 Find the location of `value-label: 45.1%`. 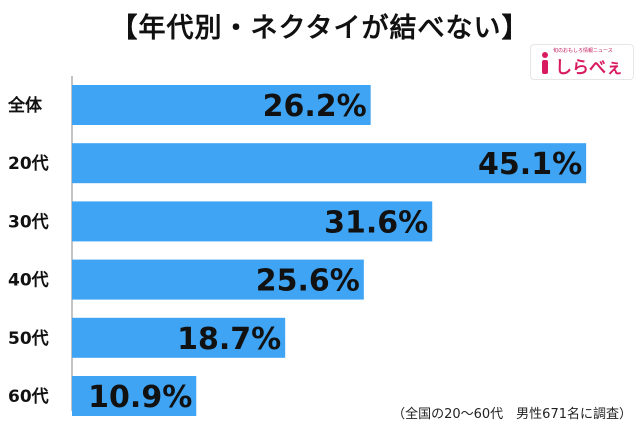

value-label: 45.1% is located at coordinates (530, 164).